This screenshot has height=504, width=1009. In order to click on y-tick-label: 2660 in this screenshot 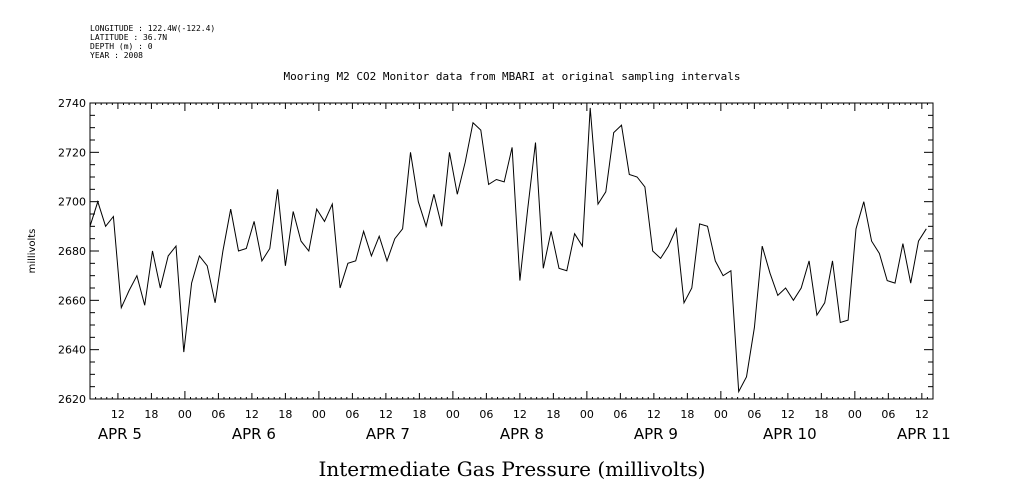, I will do `click(72, 300)`.